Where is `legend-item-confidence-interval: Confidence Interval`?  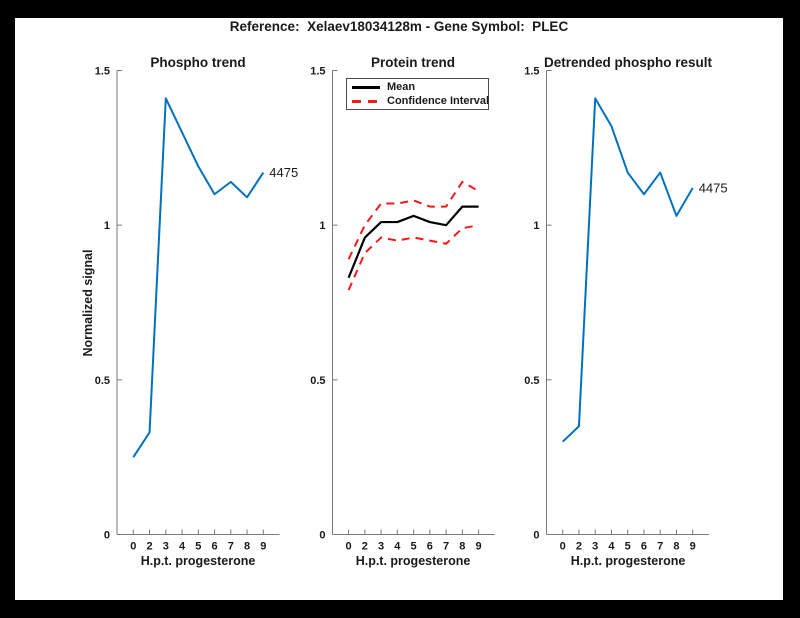
legend-item-confidence-interval: Confidence Interval is located at coordinates (421, 101).